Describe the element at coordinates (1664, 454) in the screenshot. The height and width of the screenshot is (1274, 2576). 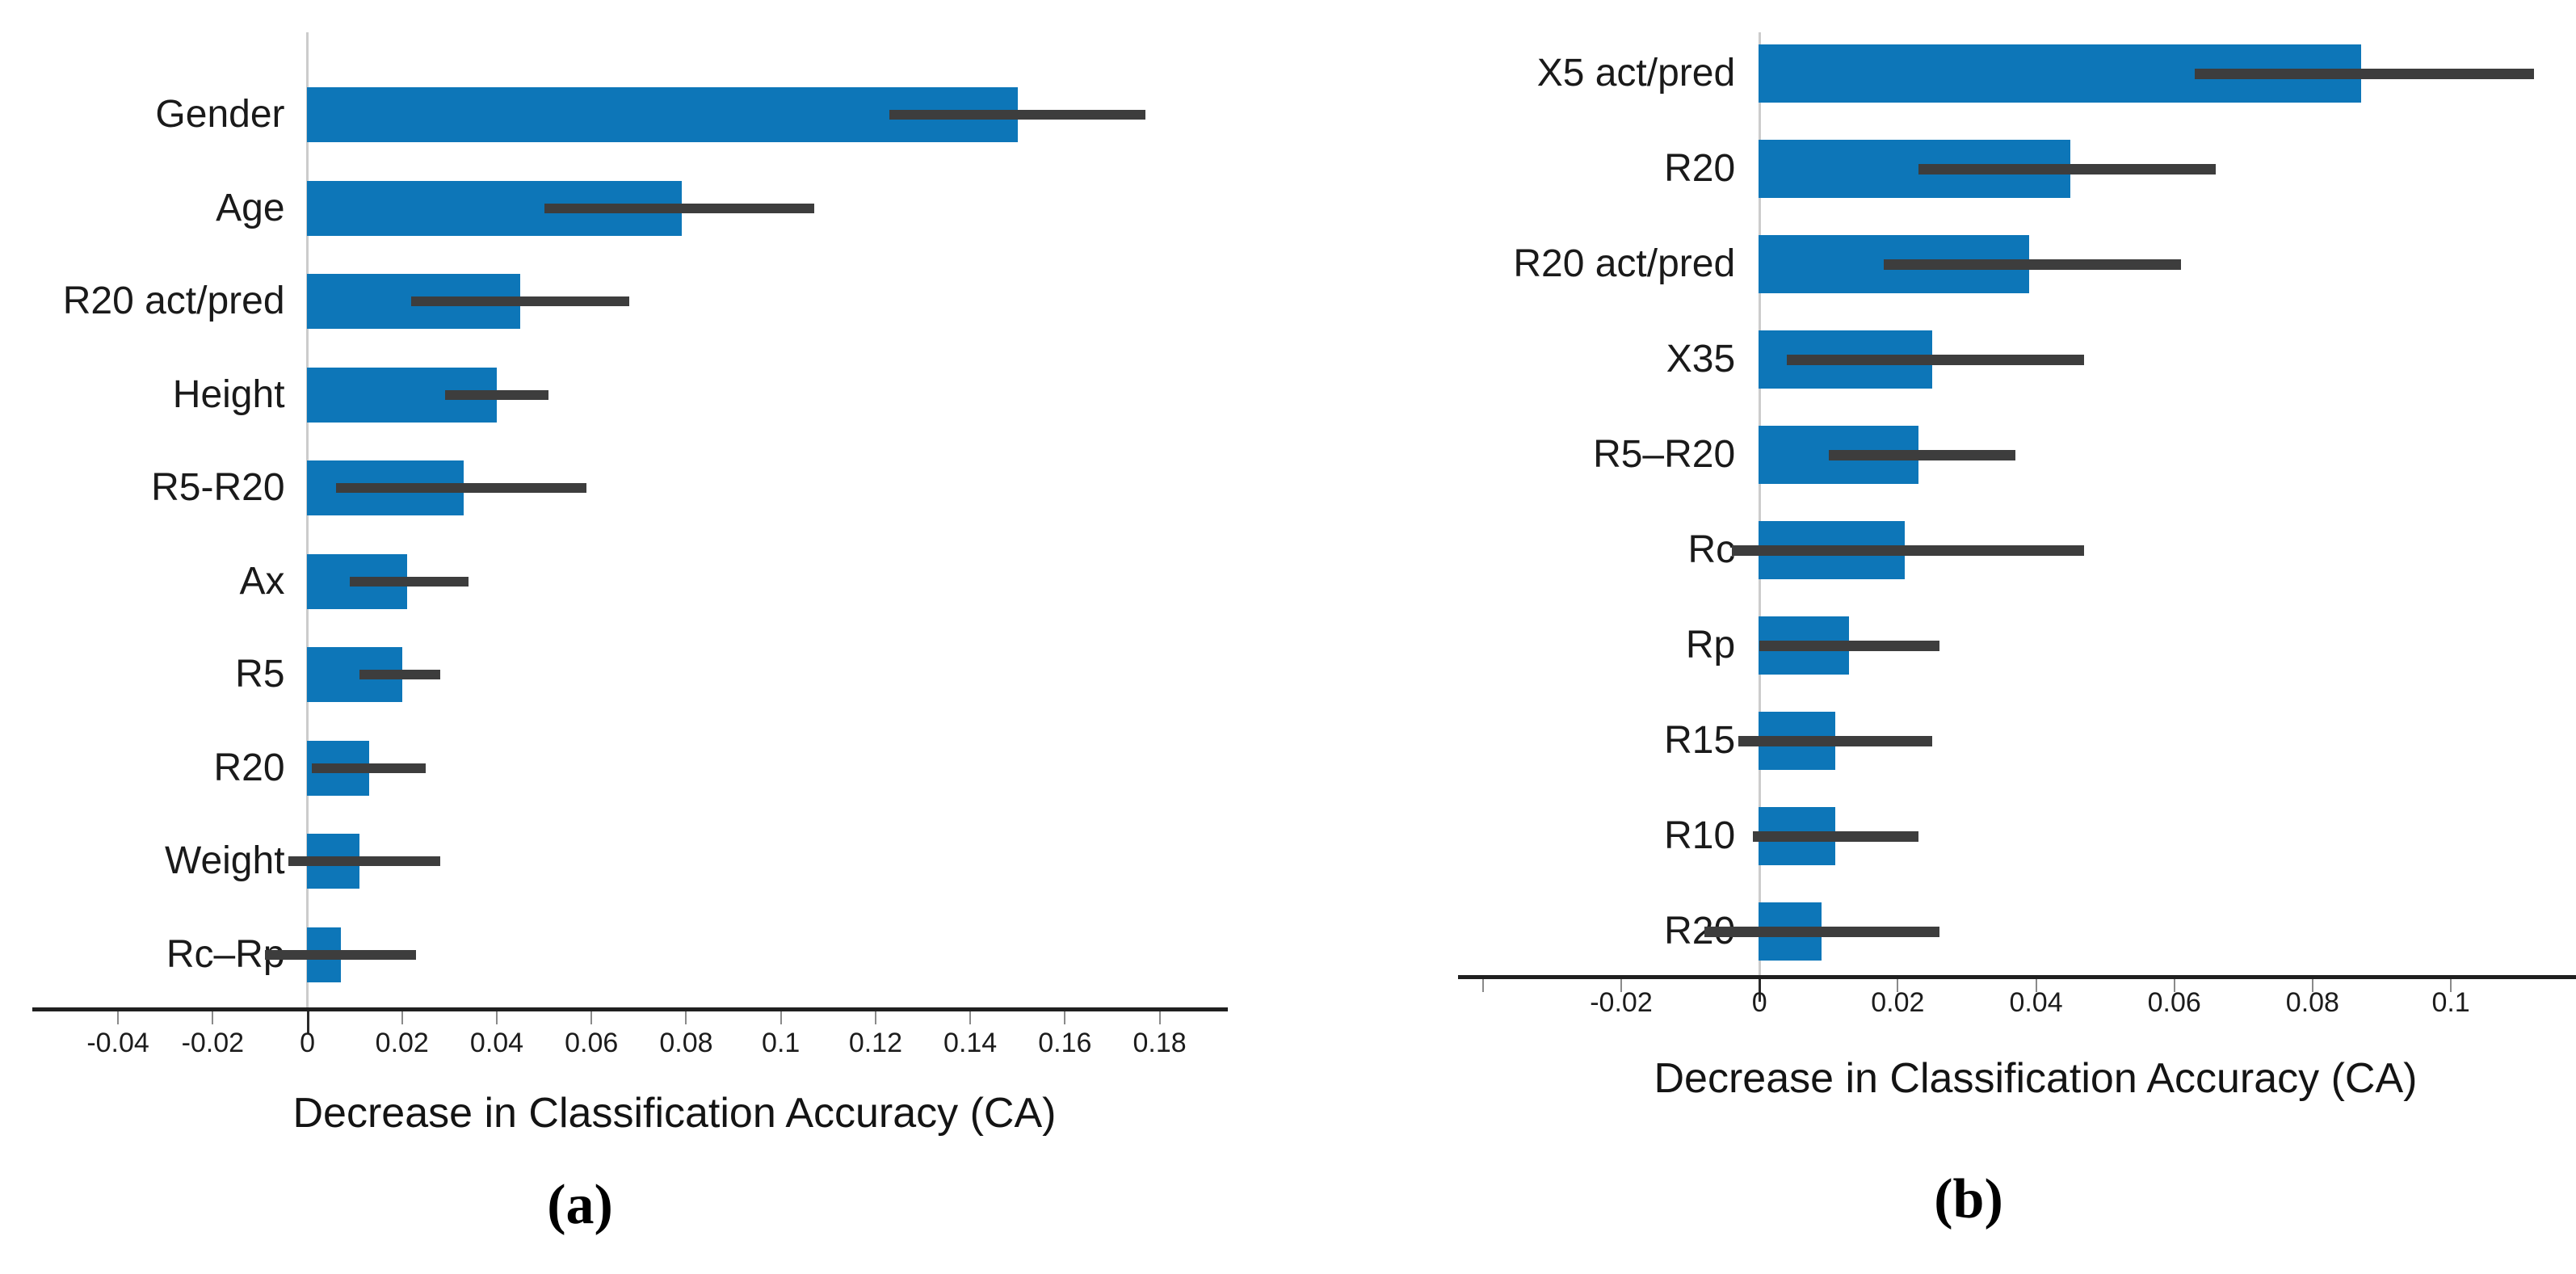
I see `y-axis-category-label: R5–R20` at that location.